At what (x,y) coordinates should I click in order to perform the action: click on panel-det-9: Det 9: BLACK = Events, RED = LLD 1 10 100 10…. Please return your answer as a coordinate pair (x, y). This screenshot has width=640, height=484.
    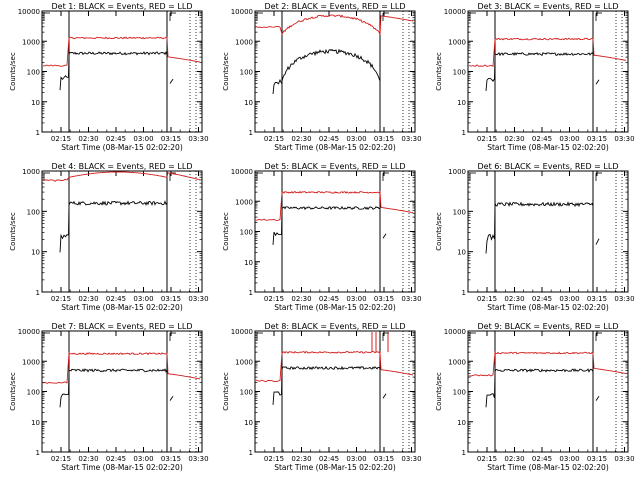
    Looking at the image, I should click on (535, 397).